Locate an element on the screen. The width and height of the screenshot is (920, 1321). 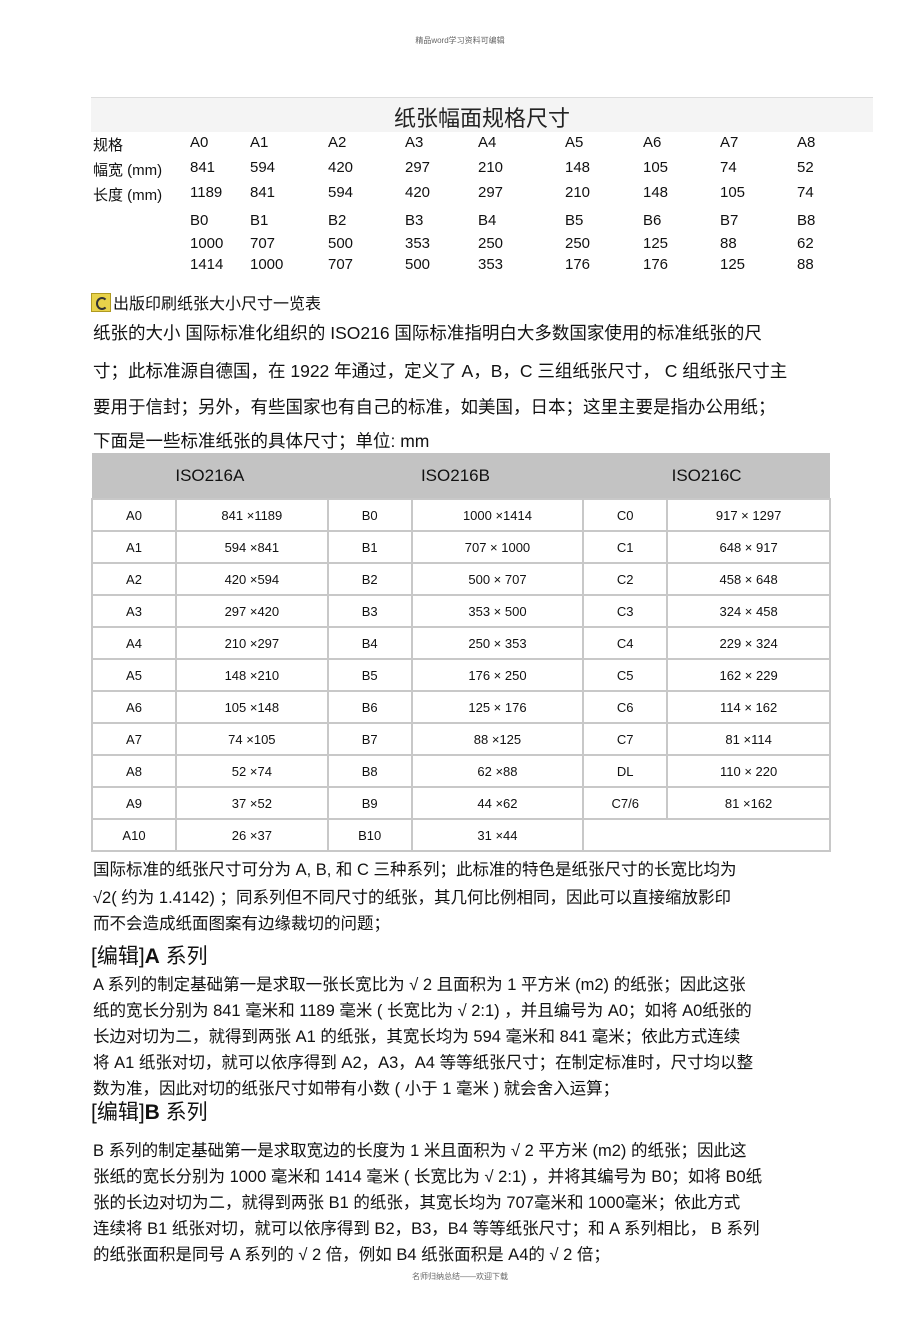
size-name: B9 is located at coordinates (369, 803).